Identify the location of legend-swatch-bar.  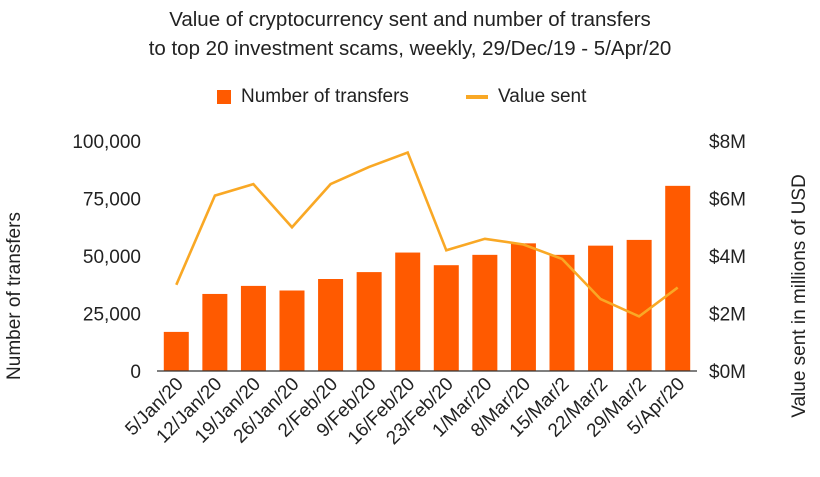
(224, 97).